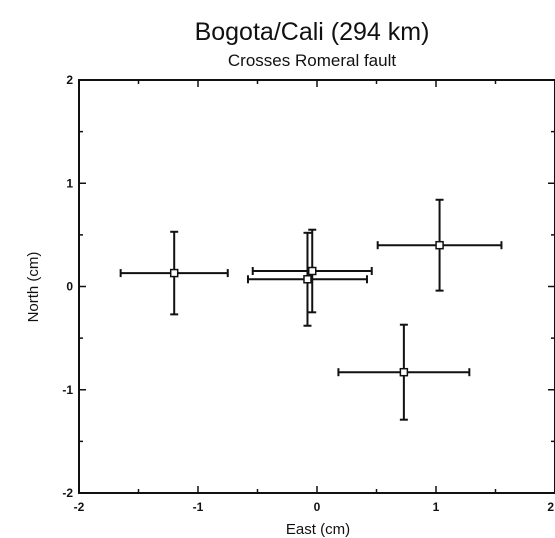 The image size is (555, 538). I want to click on x-tick-label: -1, so click(198, 507).